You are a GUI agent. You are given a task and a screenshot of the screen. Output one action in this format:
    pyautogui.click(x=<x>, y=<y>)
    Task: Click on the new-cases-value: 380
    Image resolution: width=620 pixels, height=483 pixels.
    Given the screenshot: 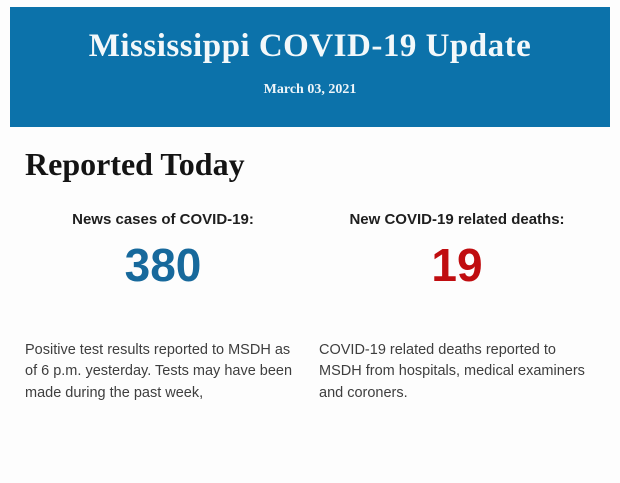 What is the action you would take?
    pyautogui.click(x=163, y=264)
    